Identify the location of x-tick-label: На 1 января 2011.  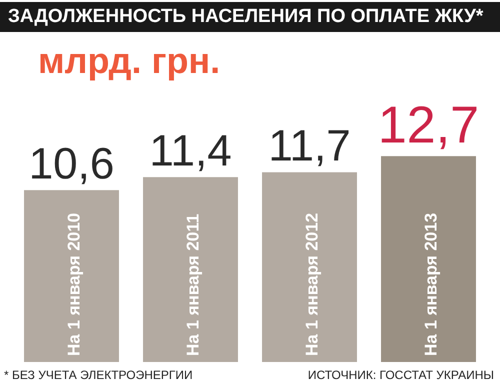
(193, 285).